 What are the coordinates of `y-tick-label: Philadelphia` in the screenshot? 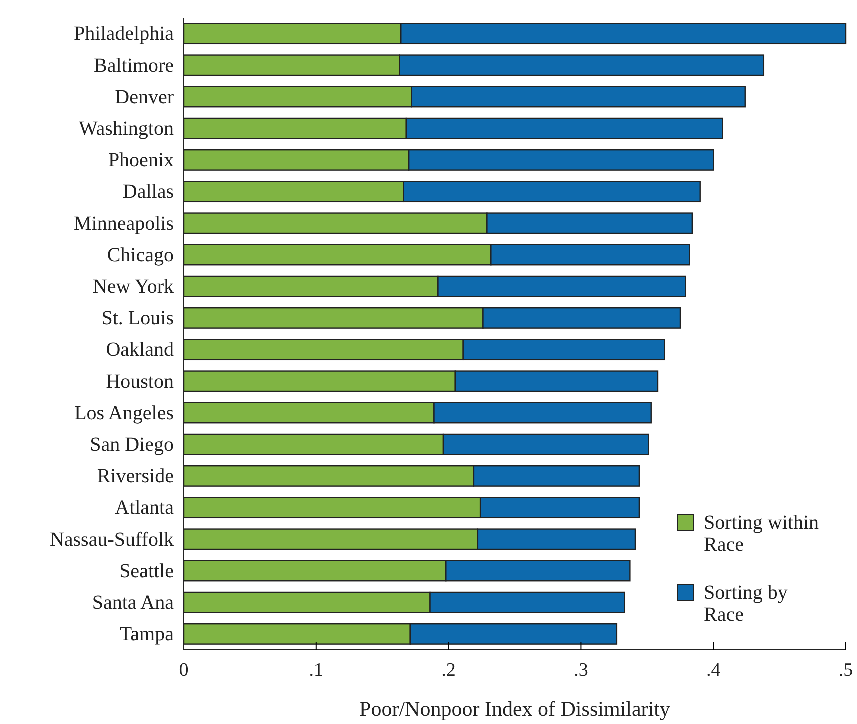 It's located at (124, 34).